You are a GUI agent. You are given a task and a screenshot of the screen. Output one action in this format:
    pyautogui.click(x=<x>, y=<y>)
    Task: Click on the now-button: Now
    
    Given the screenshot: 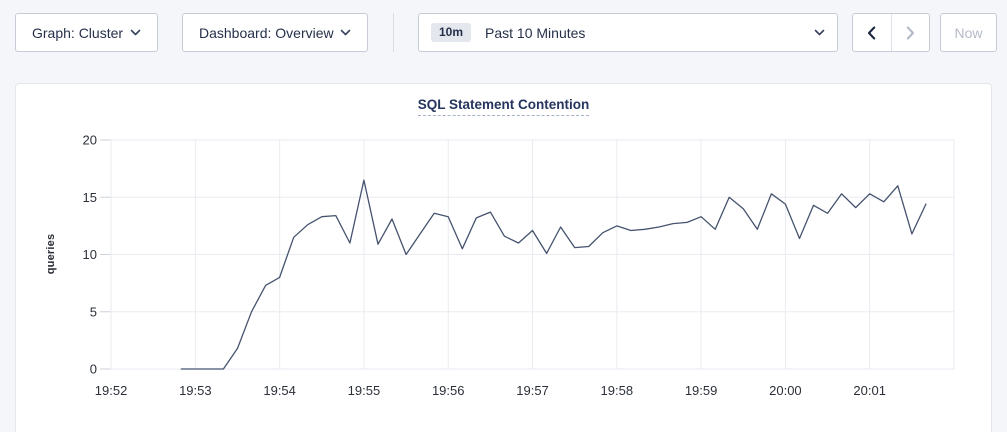 What is the action you would take?
    pyautogui.click(x=968, y=32)
    